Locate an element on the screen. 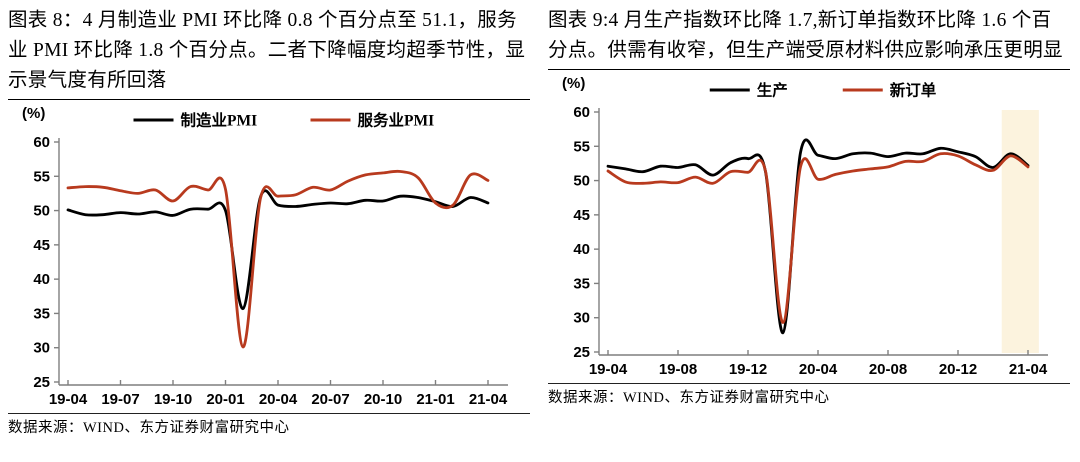  figure-9-title-divider is located at coordinates (809, 69).